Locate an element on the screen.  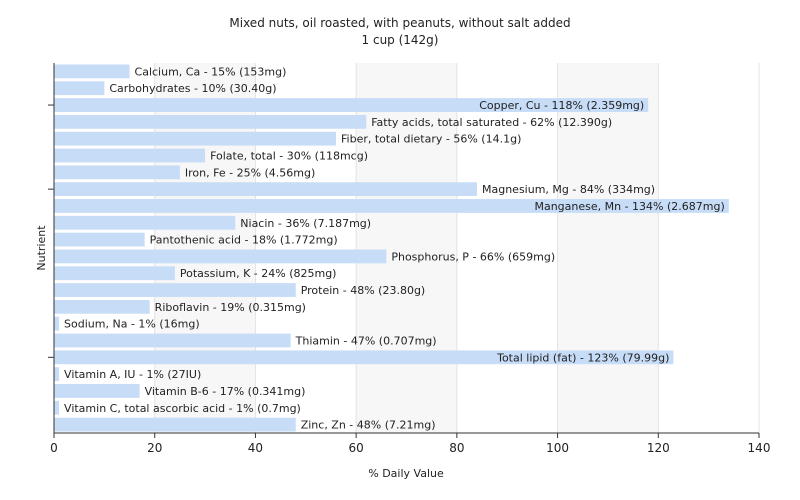
x-tick-label: 40 is located at coordinates (255, 448).